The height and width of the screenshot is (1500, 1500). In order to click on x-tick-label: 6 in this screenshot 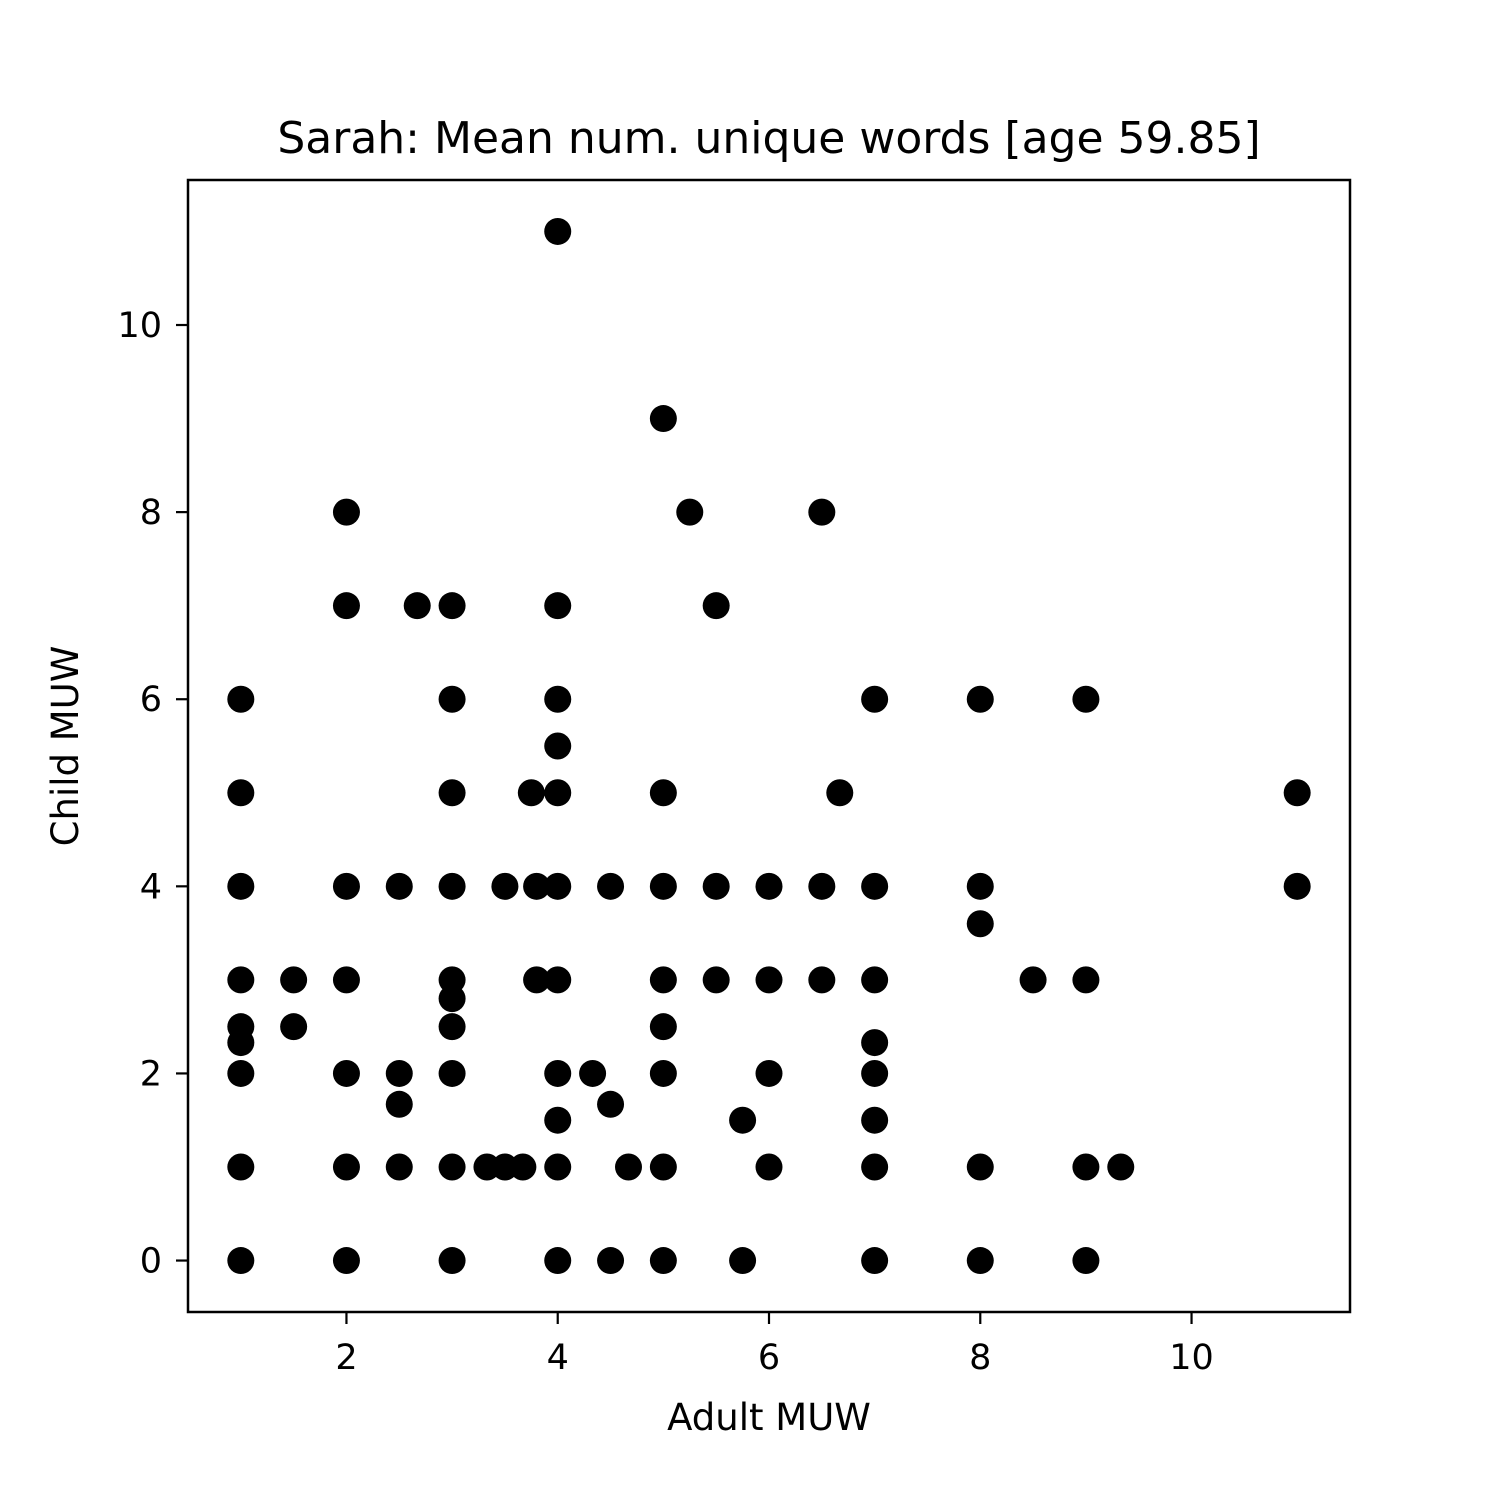, I will do `click(769, 1358)`.